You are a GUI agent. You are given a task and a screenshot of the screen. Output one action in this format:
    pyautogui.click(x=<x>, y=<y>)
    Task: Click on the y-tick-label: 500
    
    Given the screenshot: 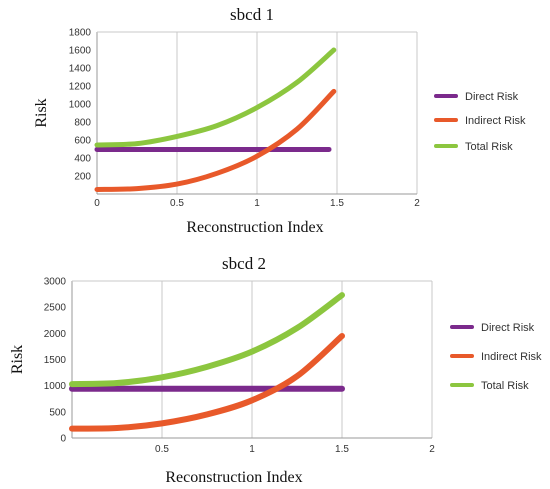 What is the action you would take?
    pyautogui.click(x=57, y=412)
    